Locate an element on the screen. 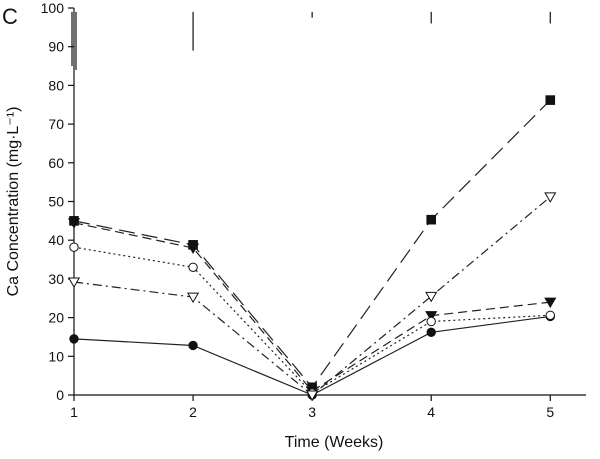 The width and height of the screenshot is (600, 459). panel-label: C is located at coordinates (10, 16).